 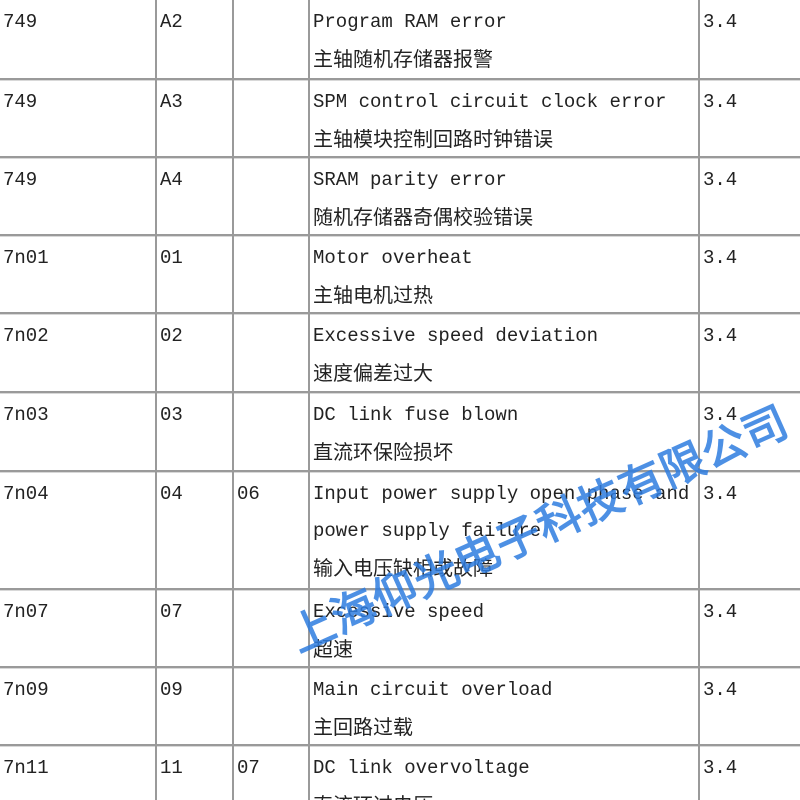 I want to click on extra-cell: 06, so click(x=270, y=530).